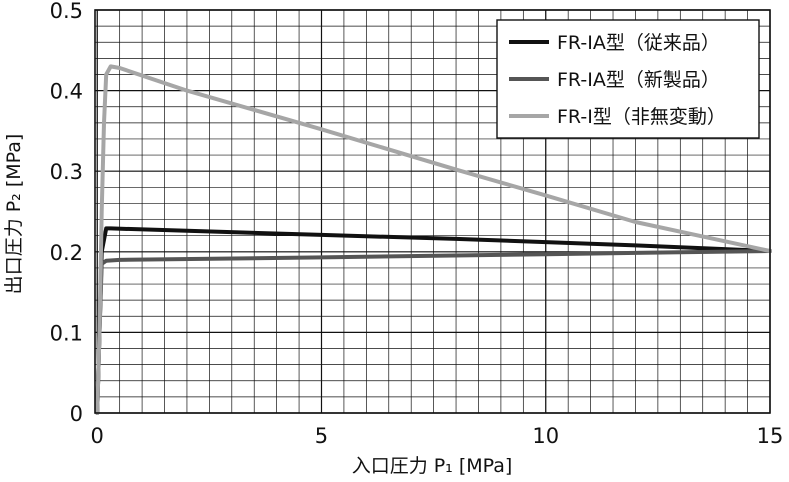 This screenshot has width=789, height=482. I want to click on x-tick-label: 5, so click(321, 436).